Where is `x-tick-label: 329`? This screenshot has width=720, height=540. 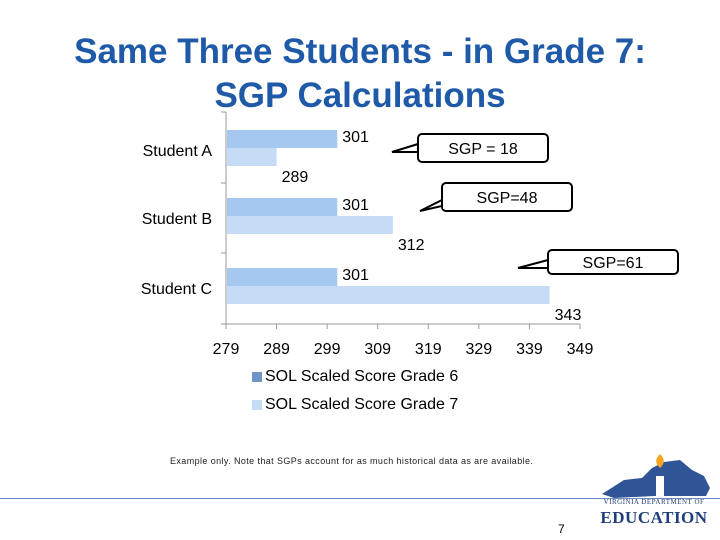 x-tick-label: 329 is located at coordinates (479, 349).